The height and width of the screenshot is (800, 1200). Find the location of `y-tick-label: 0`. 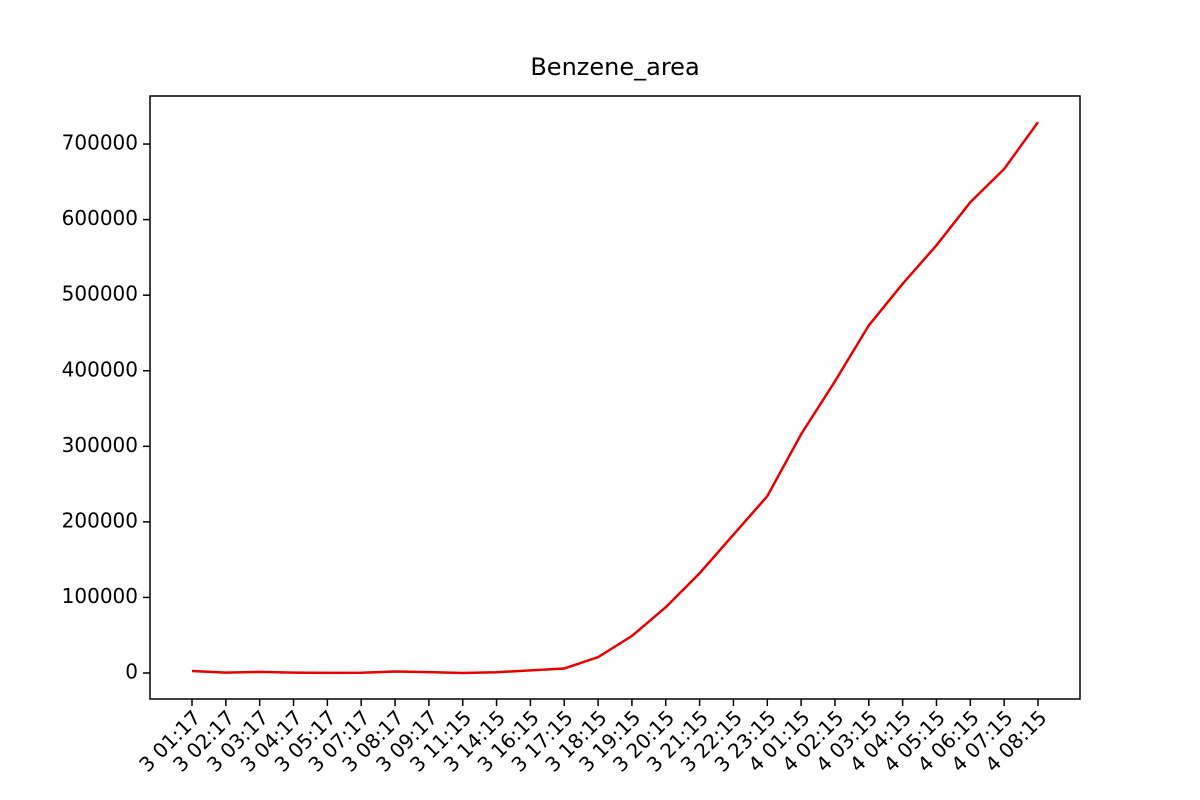

y-tick-label: 0 is located at coordinates (131, 672).